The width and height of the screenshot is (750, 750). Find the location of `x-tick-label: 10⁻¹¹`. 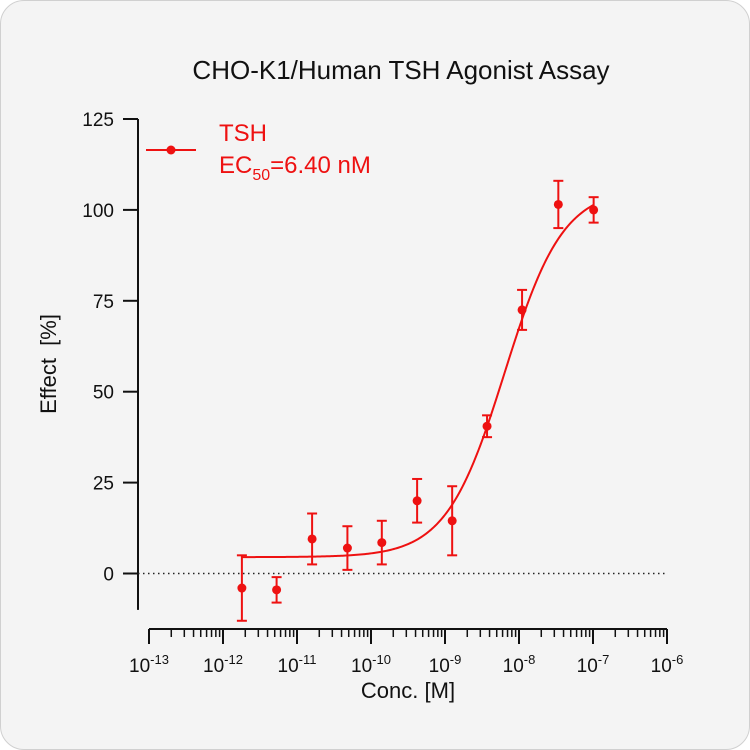

x-tick-label: 10⁻¹¹ is located at coordinates (297, 664).